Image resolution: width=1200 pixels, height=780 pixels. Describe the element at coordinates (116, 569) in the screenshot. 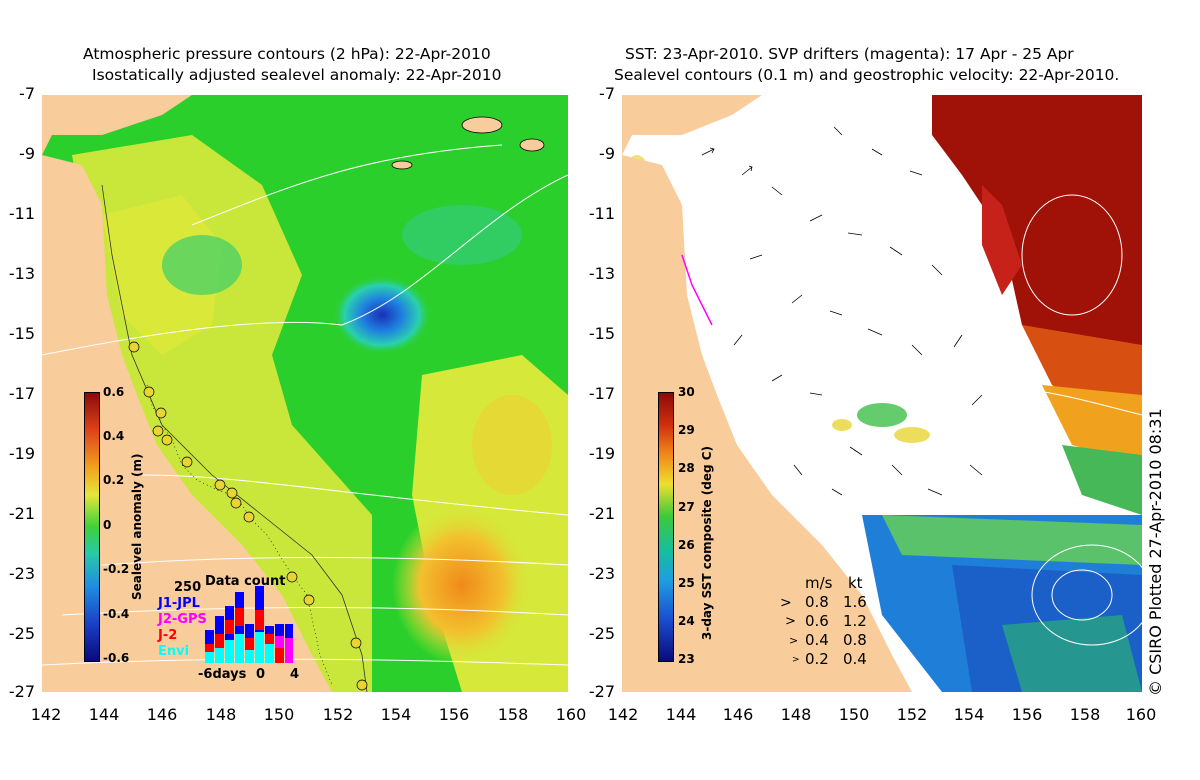

I see `colorbar-tick: -0.2` at that location.